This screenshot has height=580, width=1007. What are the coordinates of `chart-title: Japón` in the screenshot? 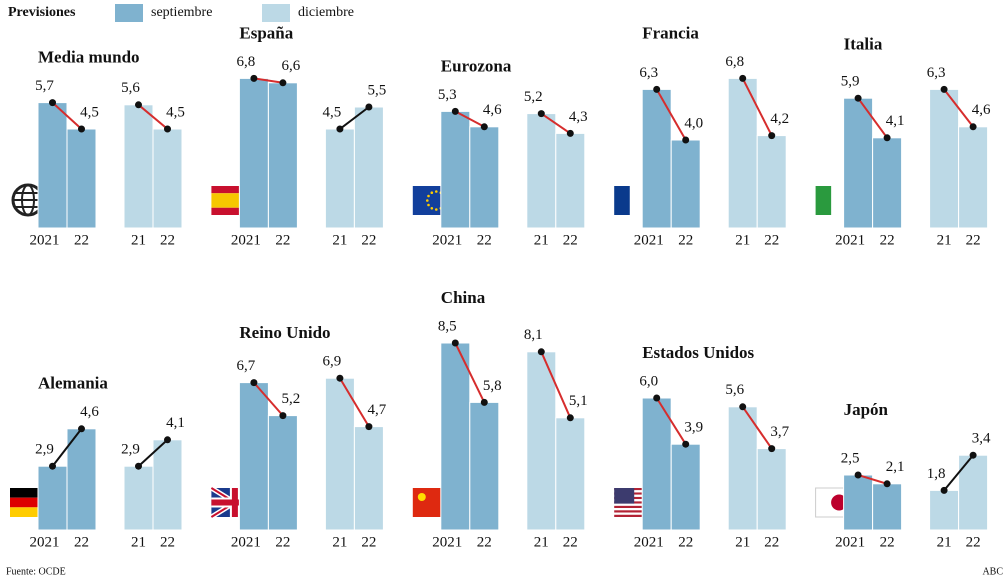 It's located at (866, 409).